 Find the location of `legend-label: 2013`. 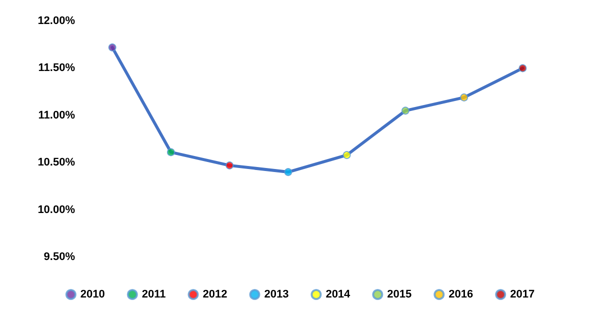

legend-label: 2013 is located at coordinates (276, 294).